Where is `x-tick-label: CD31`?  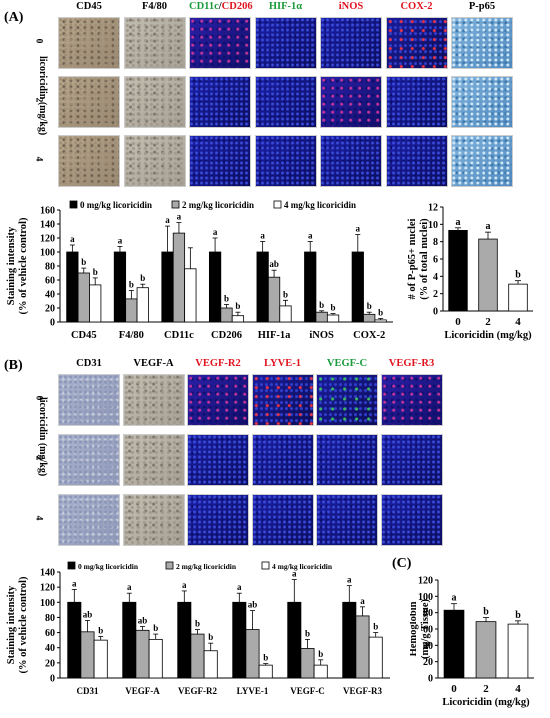 x-tick-label: CD31 is located at coordinates (88, 691).